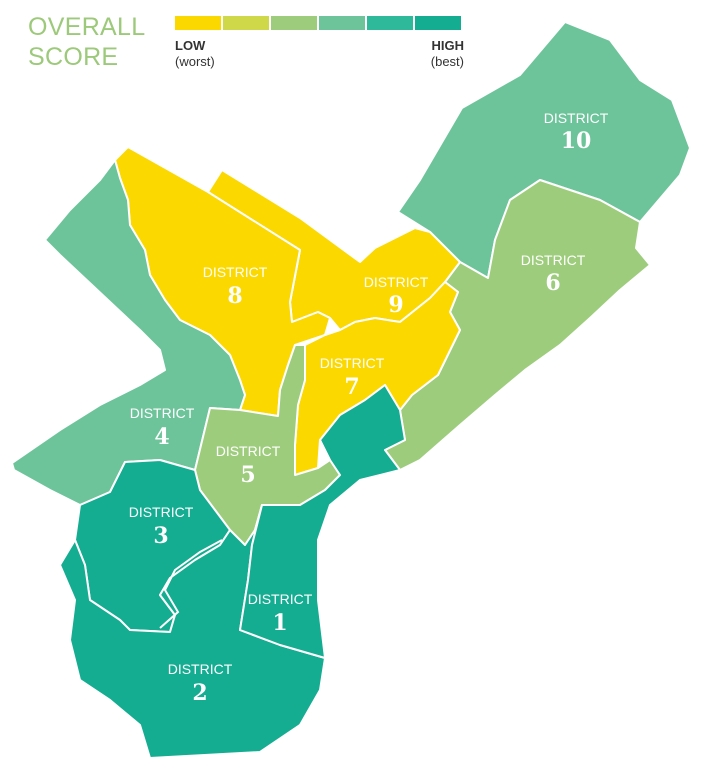  I want to click on district-6-number: 6, so click(552, 283).